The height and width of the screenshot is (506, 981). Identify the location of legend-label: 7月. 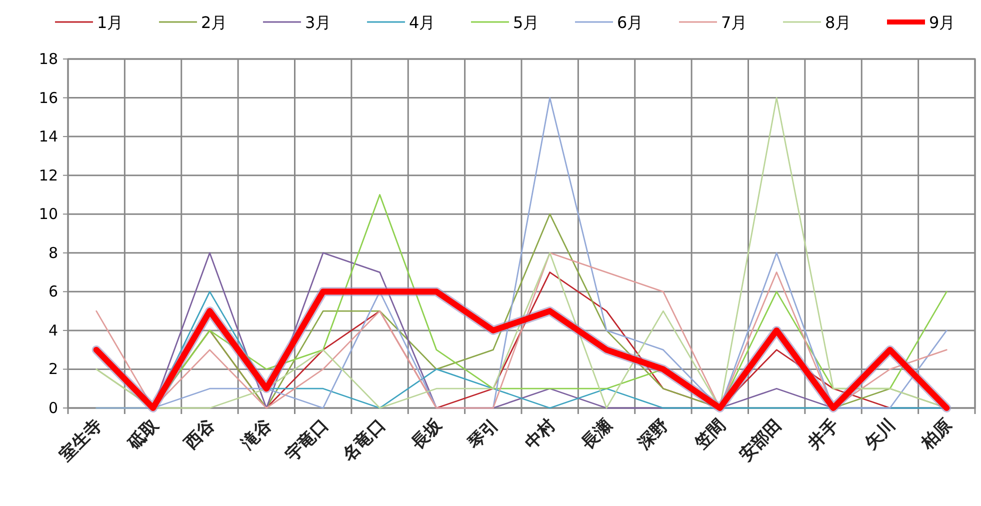
(734, 22).